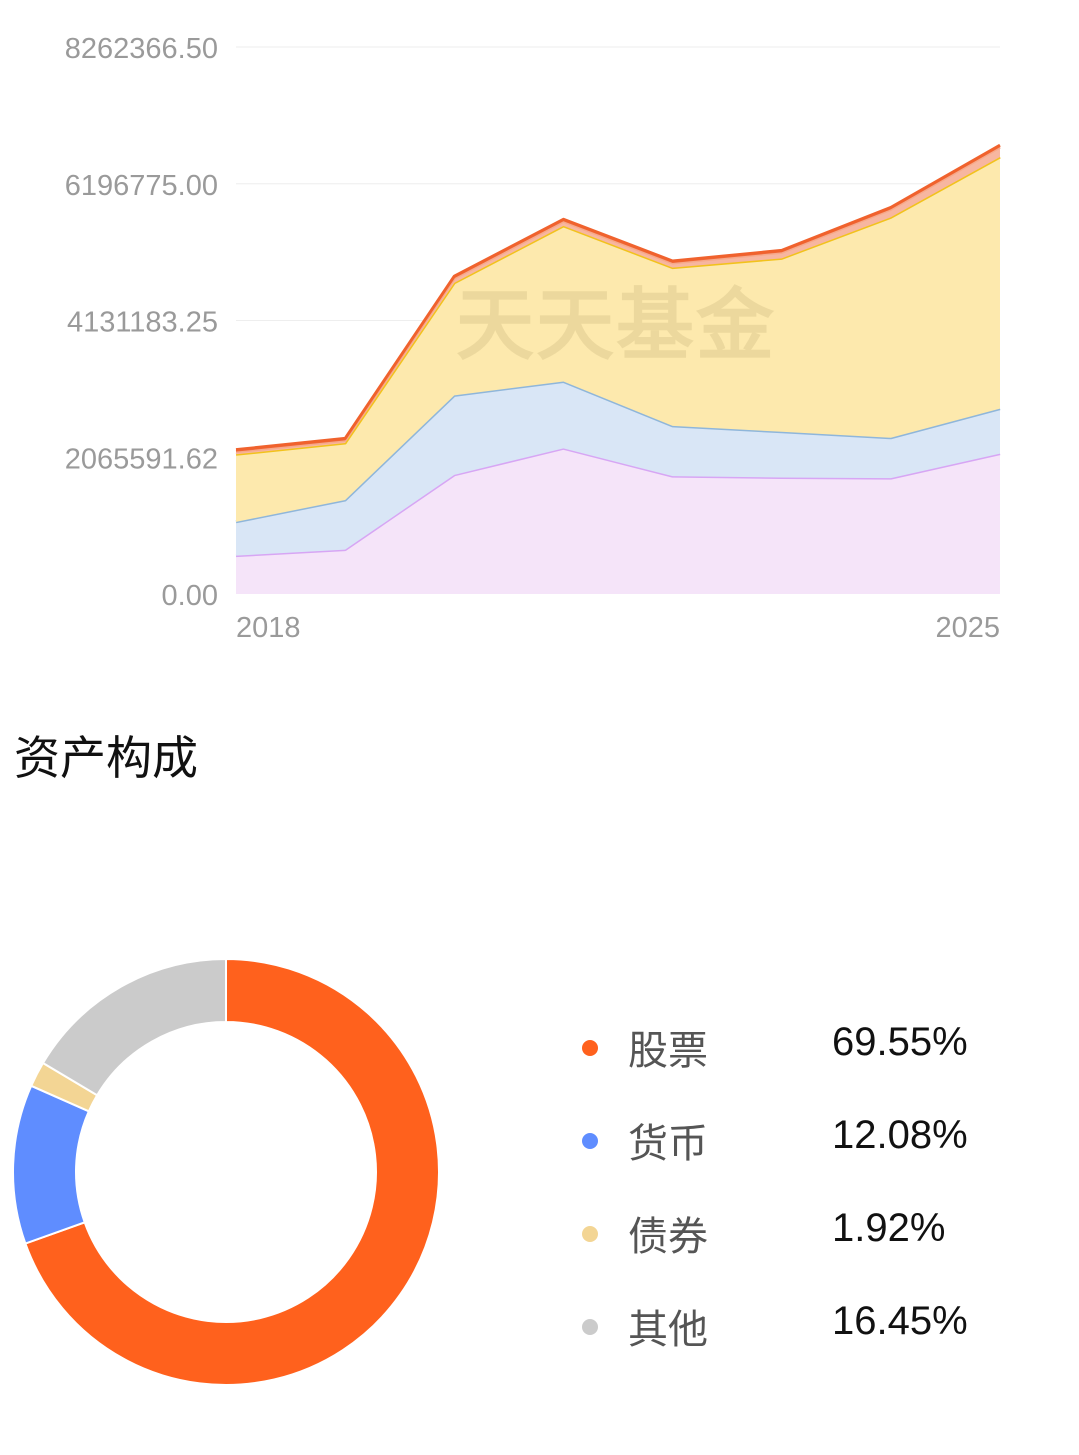  I want to click on legend-percentage: 69.55%, so click(900, 1042).